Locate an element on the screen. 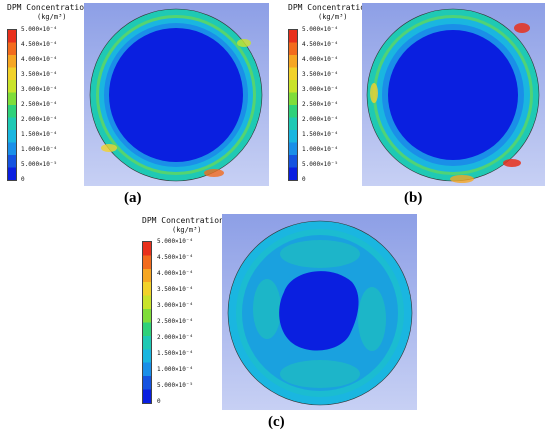 The width and height of the screenshot is (550, 435). caption-b: (b) is located at coordinates (413, 198).